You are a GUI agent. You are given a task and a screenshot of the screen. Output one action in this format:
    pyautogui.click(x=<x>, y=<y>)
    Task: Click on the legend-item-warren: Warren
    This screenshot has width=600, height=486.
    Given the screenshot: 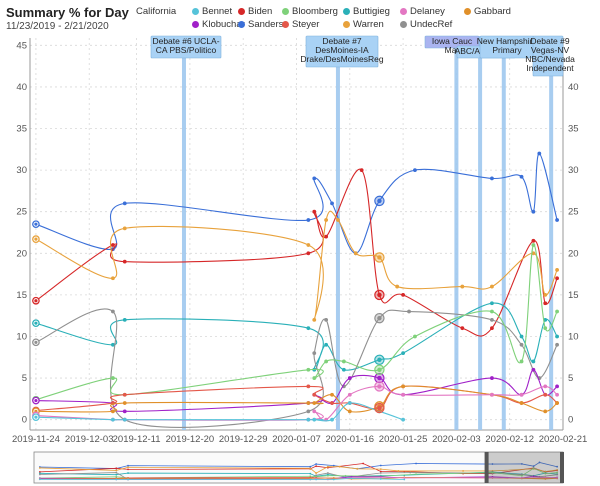 What is the action you would take?
    pyautogui.click(x=363, y=24)
    